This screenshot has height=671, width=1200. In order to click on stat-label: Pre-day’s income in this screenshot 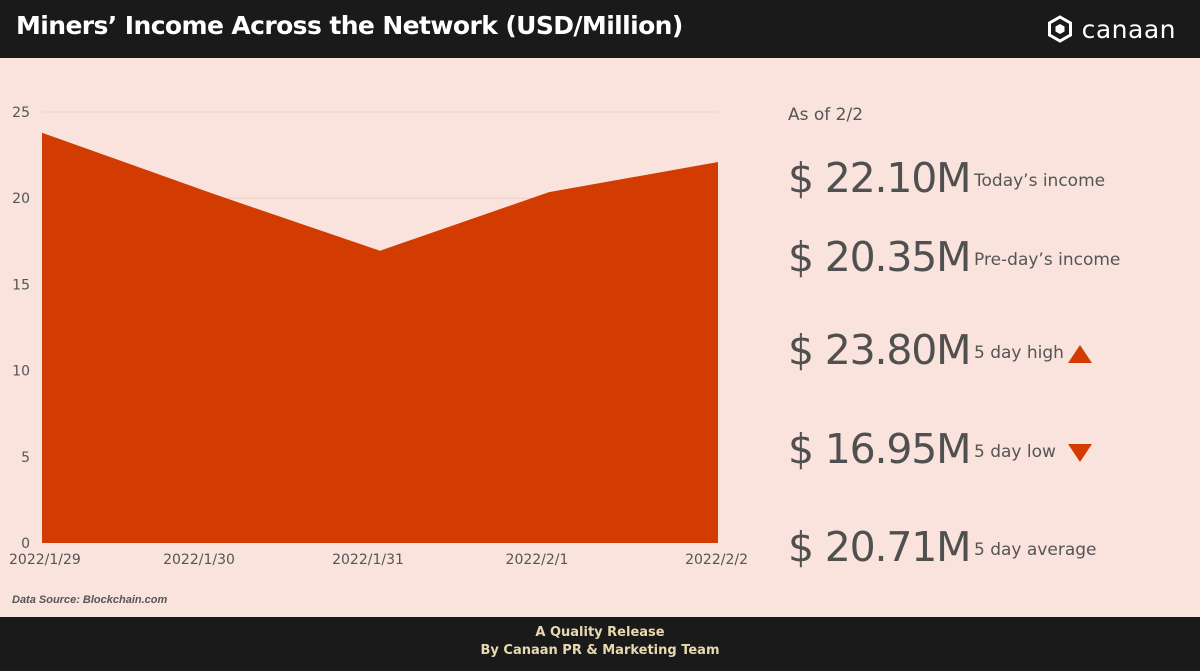, I will do `click(1047, 260)`.